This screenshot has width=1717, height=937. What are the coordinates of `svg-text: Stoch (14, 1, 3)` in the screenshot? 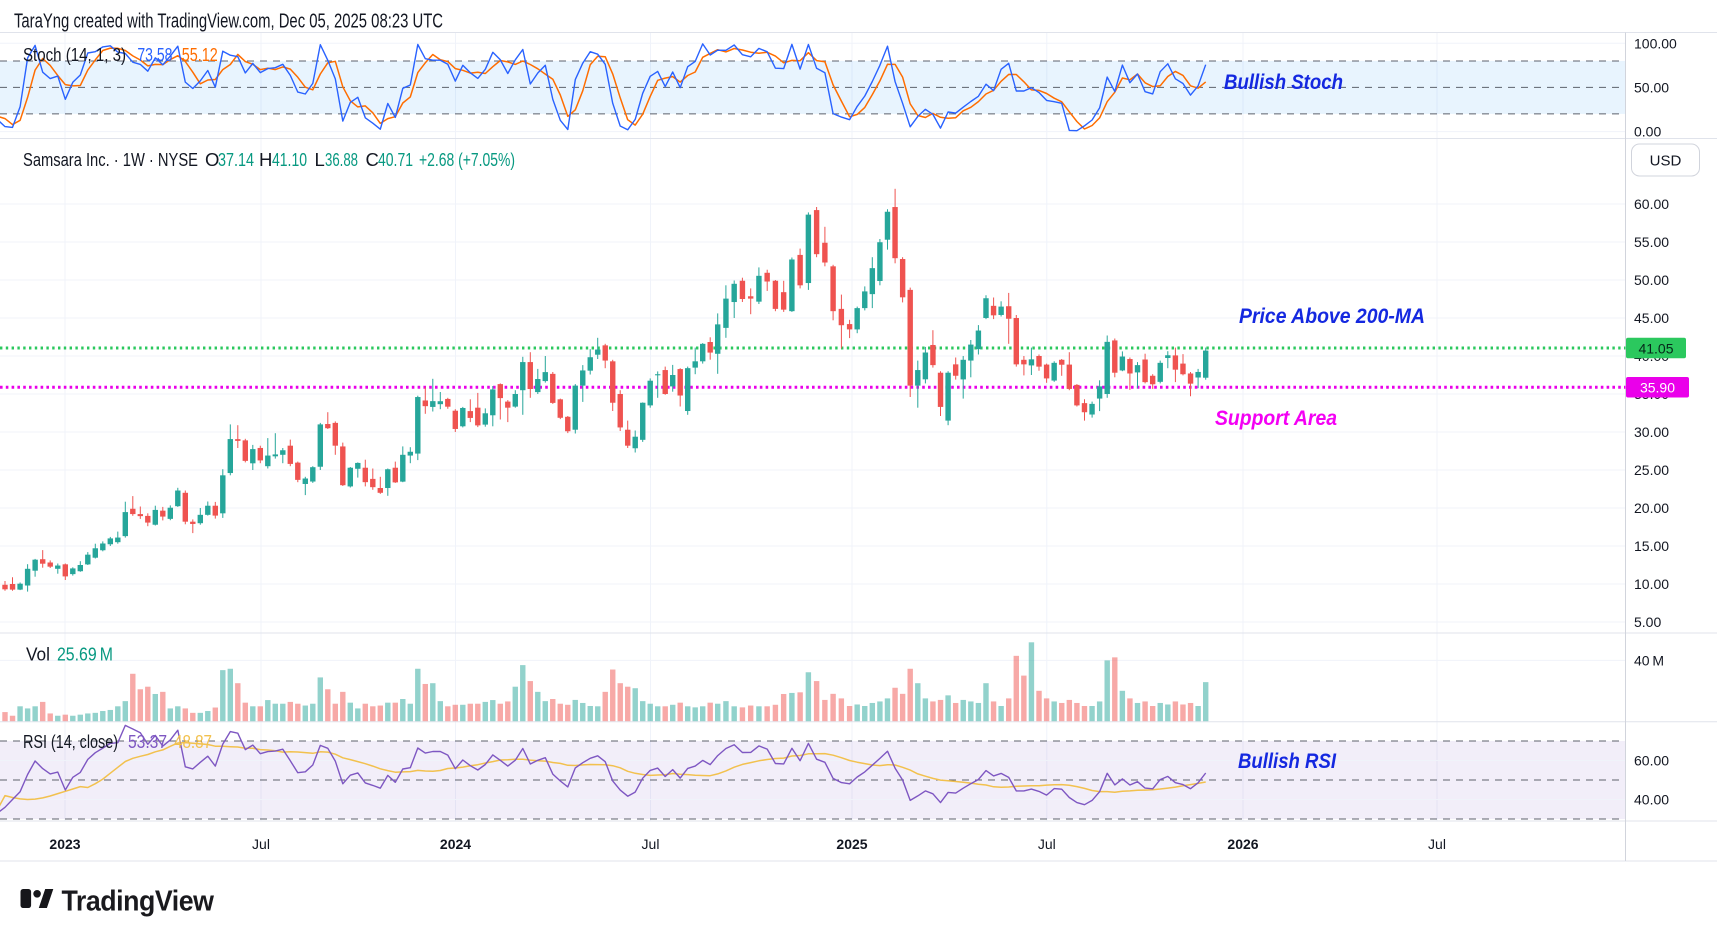 It's located at (74, 54).